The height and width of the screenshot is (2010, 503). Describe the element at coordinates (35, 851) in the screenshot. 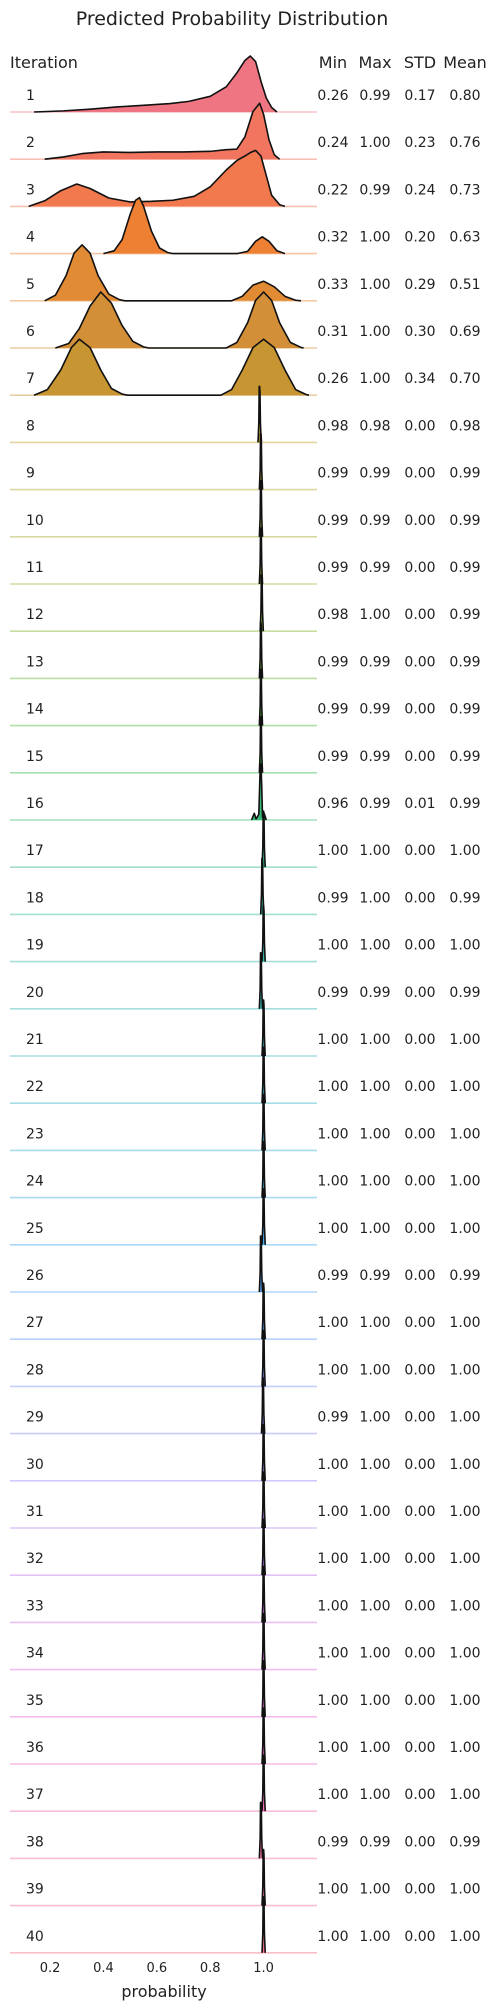

I see `iteration-label: 17` at that location.